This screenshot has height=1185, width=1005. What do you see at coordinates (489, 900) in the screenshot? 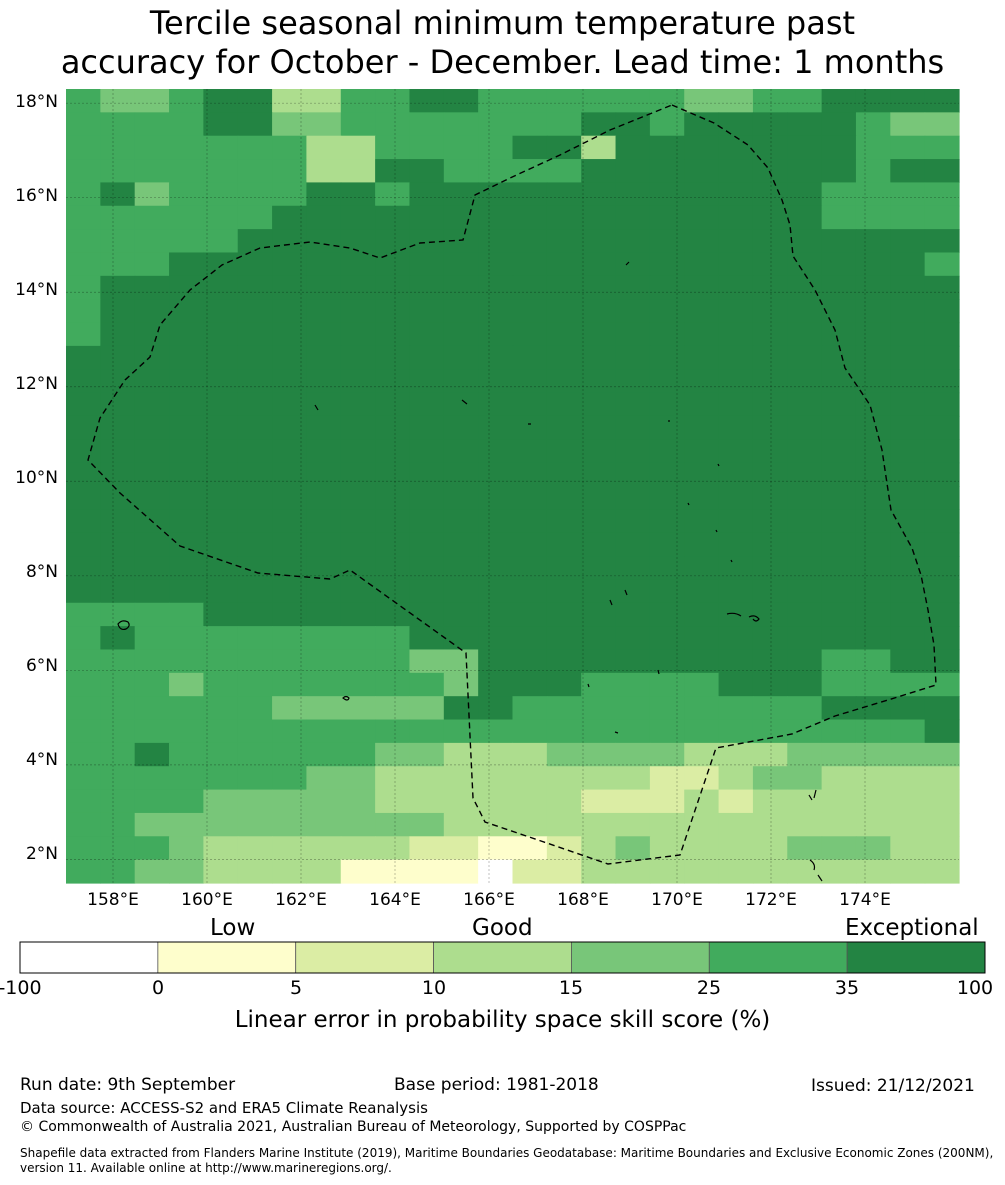
I see `lon-tick: 166°E` at bounding box center [489, 900].